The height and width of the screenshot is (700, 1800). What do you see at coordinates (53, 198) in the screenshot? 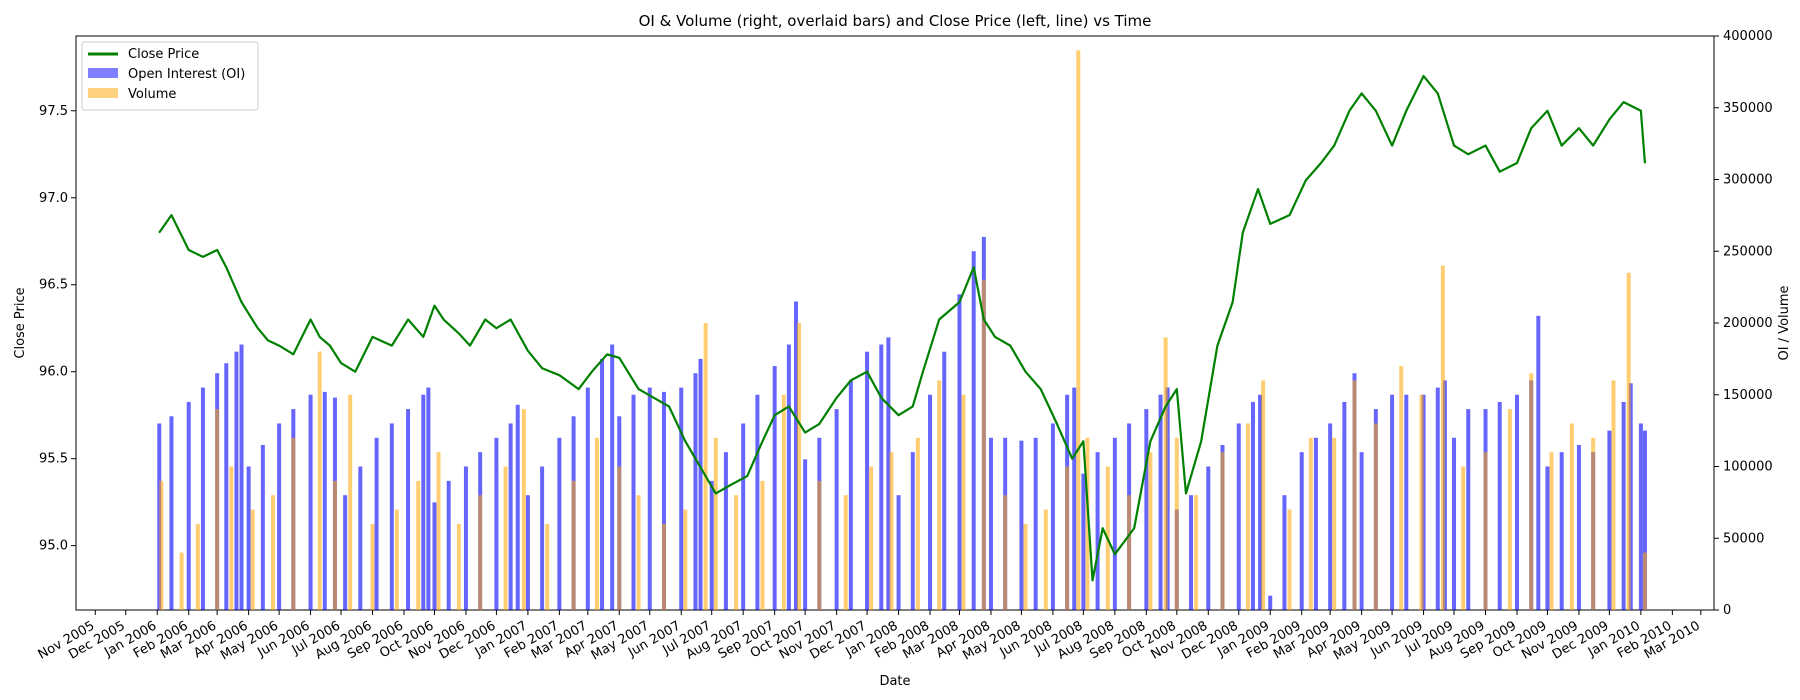
I see `y-left-tick-label: 97.0` at bounding box center [53, 198].